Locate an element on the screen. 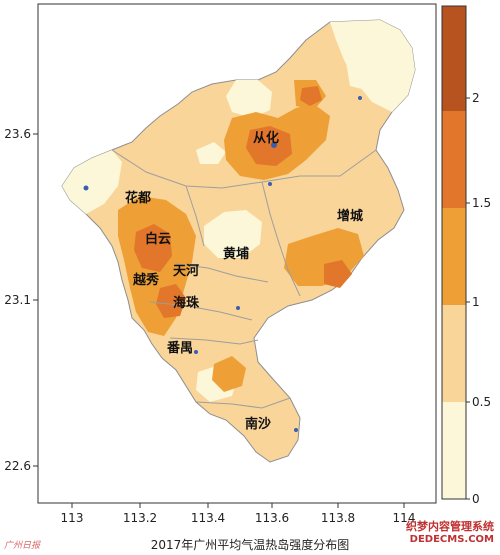 The width and height of the screenshot is (500, 555). watermark-left: 广州日报 is located at coordinates (22, 546).